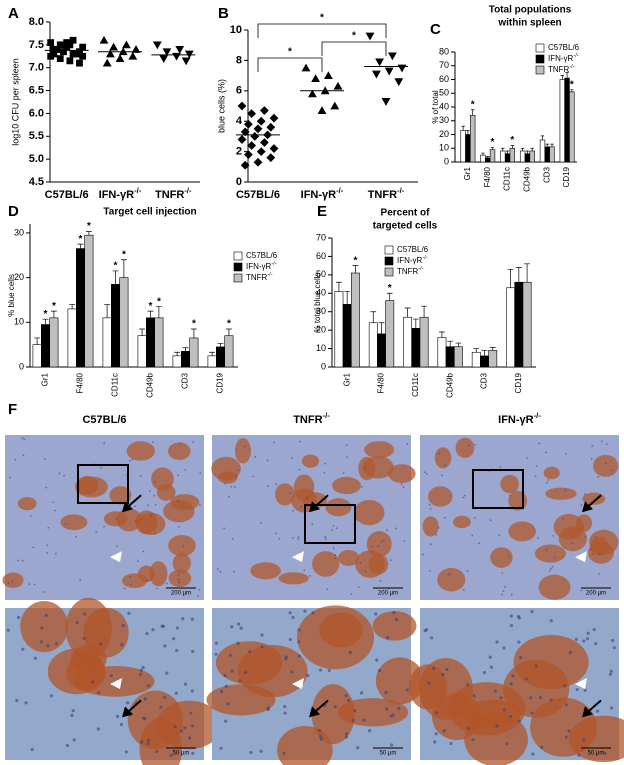 Image resolution: width=624 pixels, height=765 pixels. I want to click on micrograph: 50 µm, so click(315, 685).